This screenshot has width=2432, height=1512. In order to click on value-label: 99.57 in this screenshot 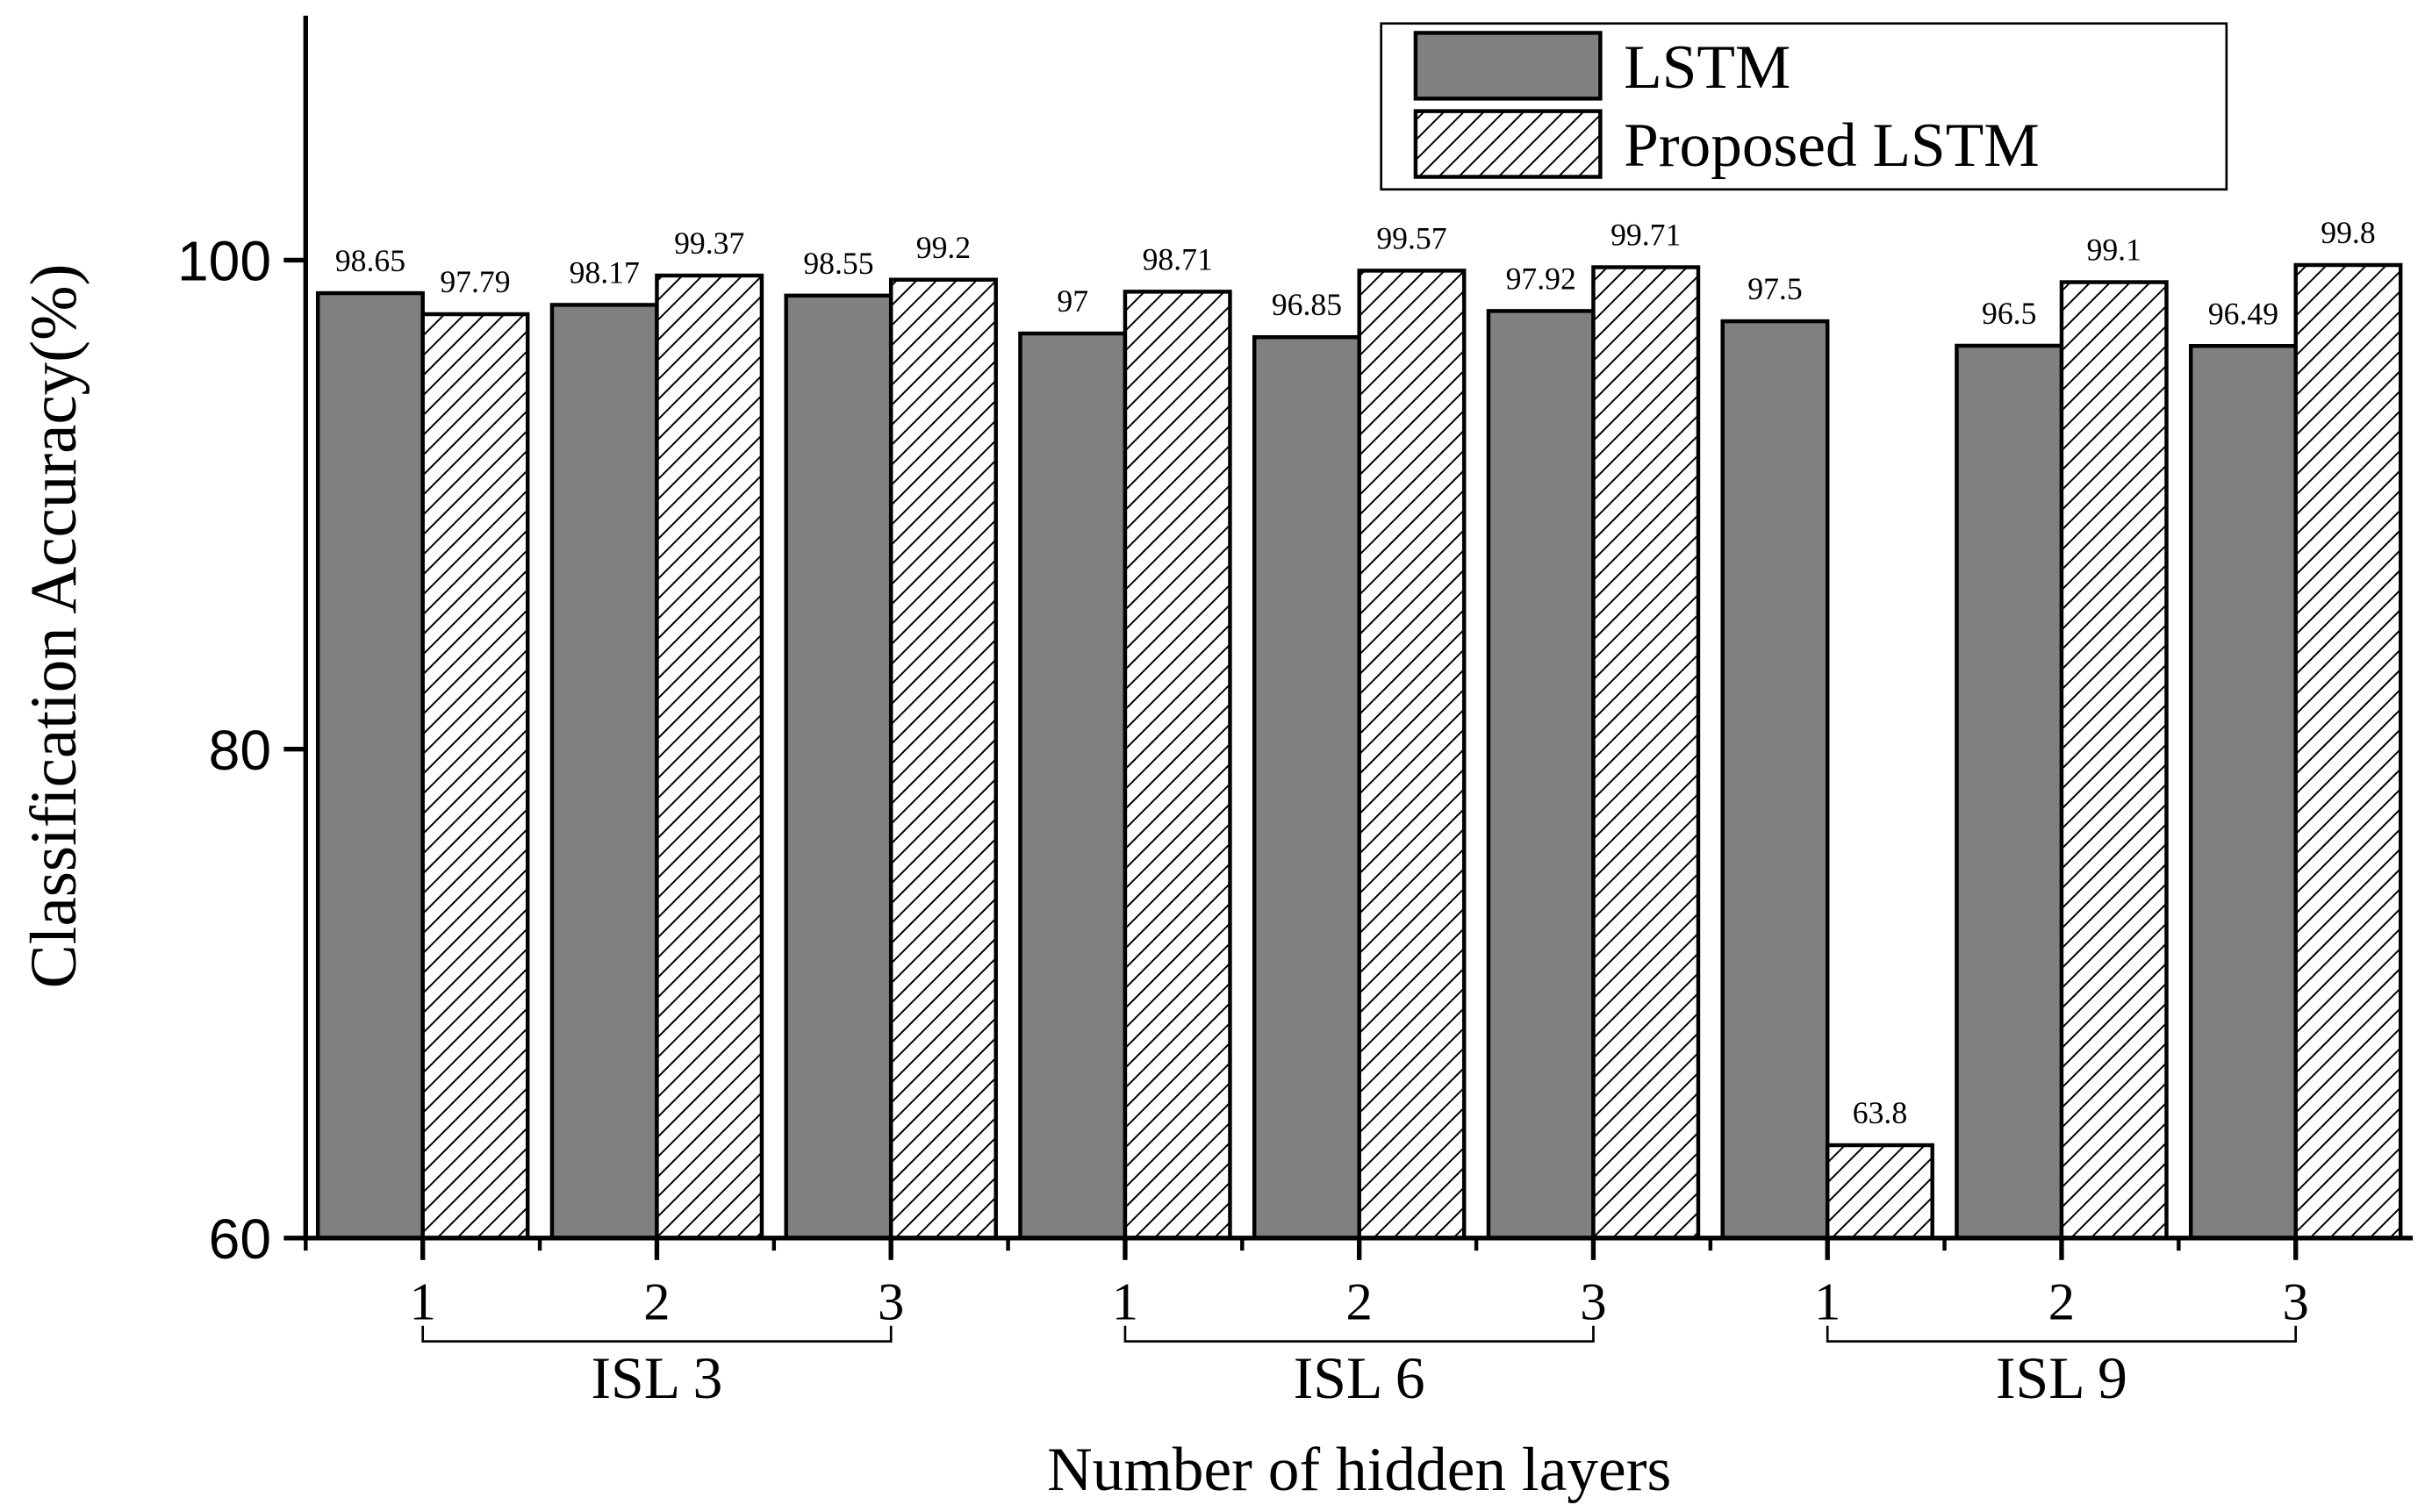, I will do `click(1411, 238)`.